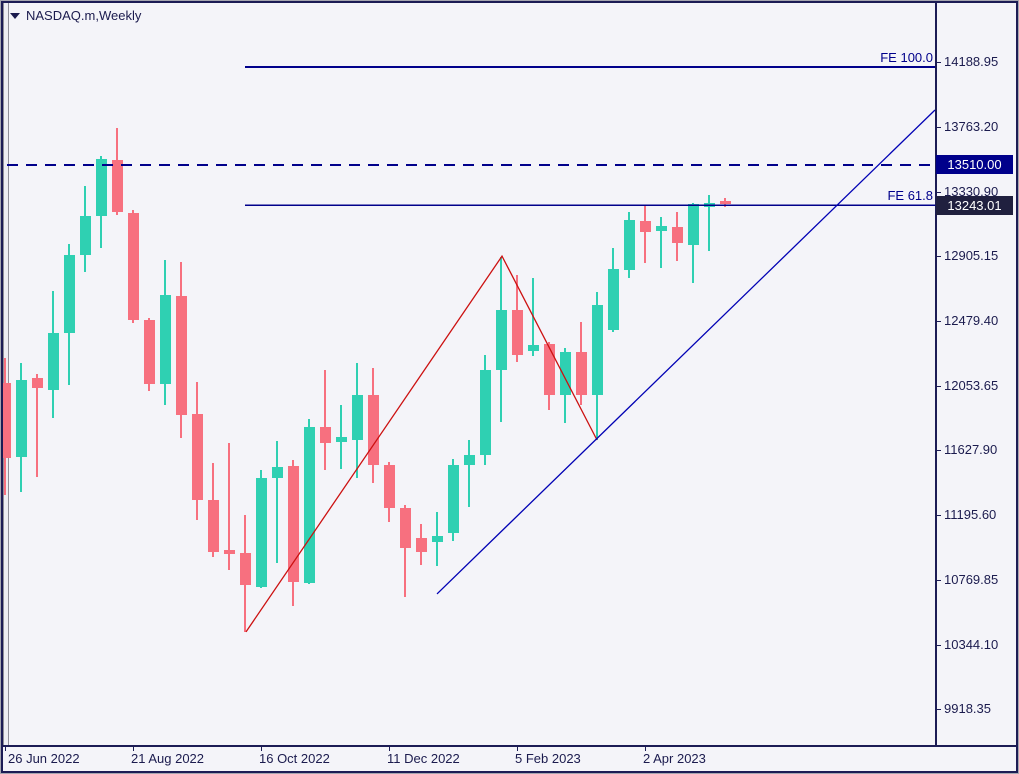 This screenshot has width=1019, height=774. Describe the element at coordinates (971, 126) in the screenshot. I see `price-axis-label: 13763.20` at that location.